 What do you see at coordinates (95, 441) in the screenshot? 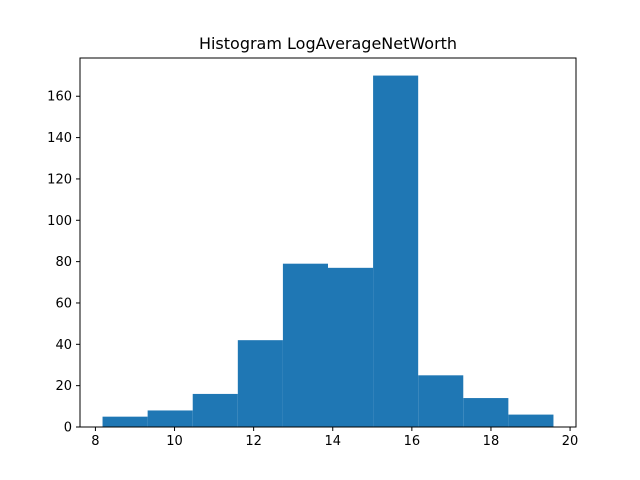
I see `x-tick-label: 8` at bounding box center [95, 441].